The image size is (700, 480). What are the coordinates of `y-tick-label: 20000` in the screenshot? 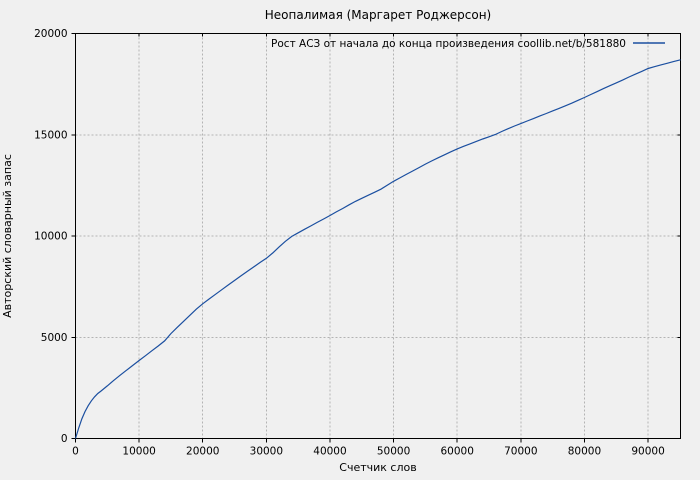 It's located at (50, 34).